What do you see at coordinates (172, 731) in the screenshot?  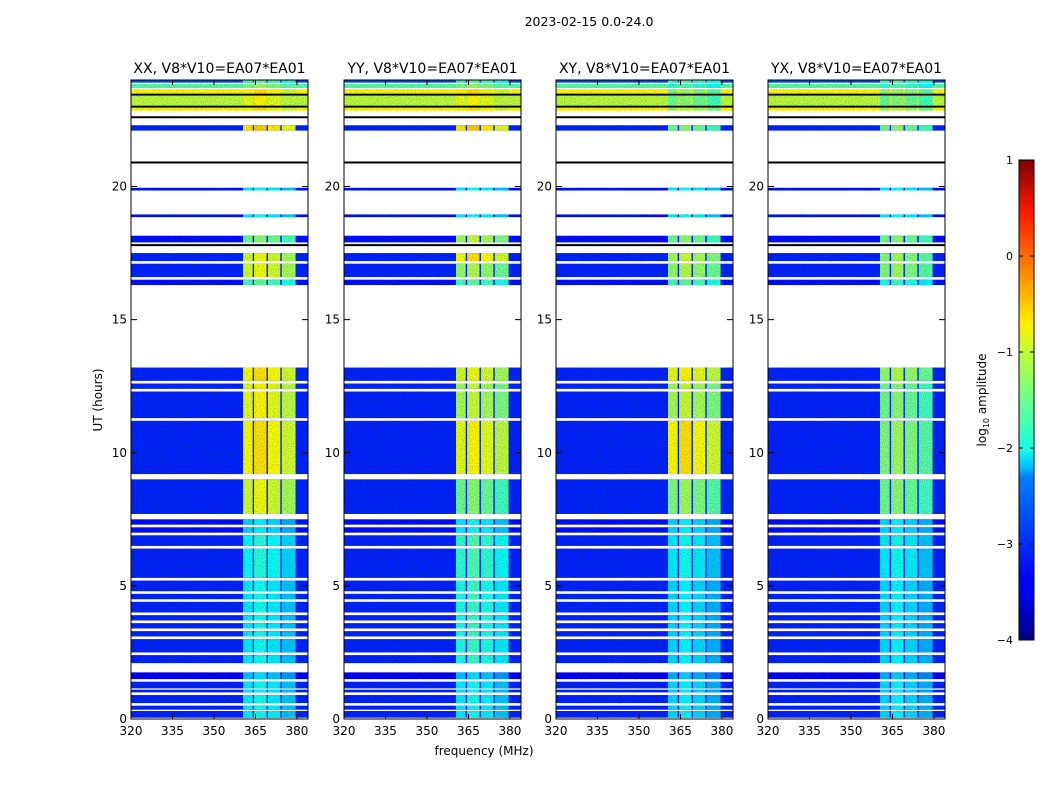 I see `x-tick-label: 335` at bounding box center [172, 731].